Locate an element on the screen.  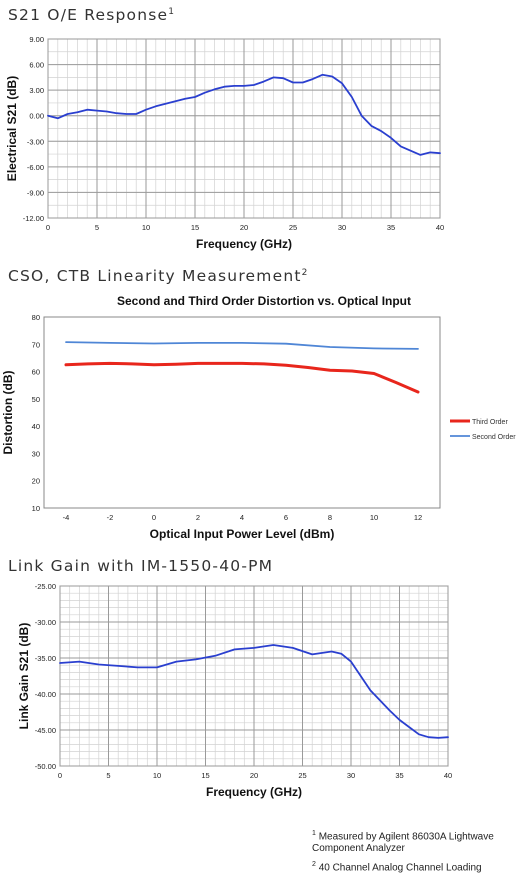
legend-label: Second Order is located at coordinates (494, 437).